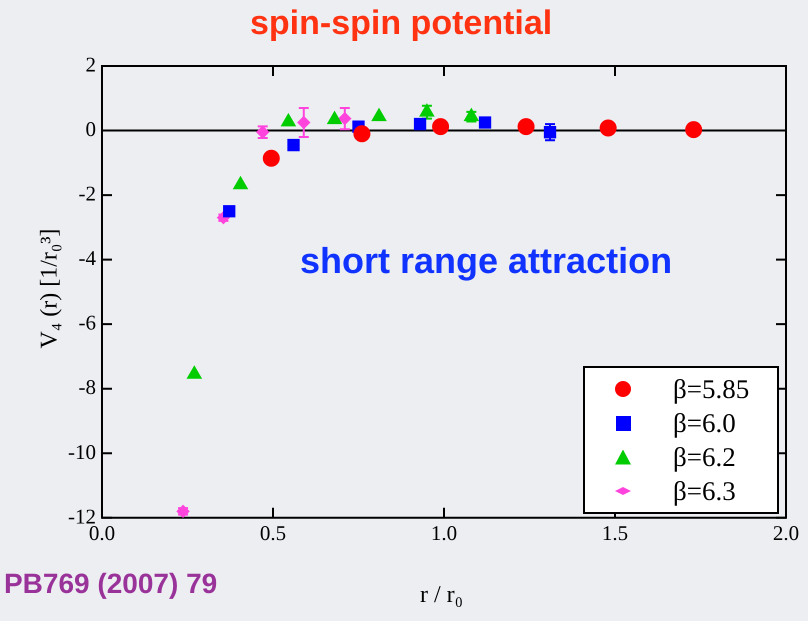 The image size is (808, 621). What do you see at coordinates (90, 129) in the screenshot?
I see `y-tick-label: 0` at bounding box center [90, 129].